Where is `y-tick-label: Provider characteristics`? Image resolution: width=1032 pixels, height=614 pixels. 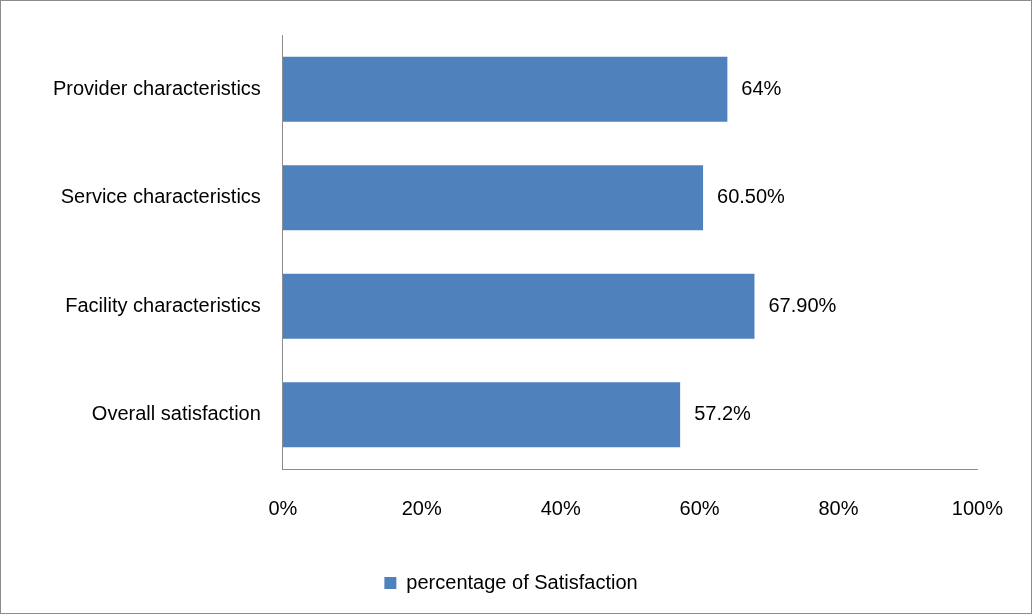 y-tick-label: Provider characteristics is located at coordinates (157, 87).